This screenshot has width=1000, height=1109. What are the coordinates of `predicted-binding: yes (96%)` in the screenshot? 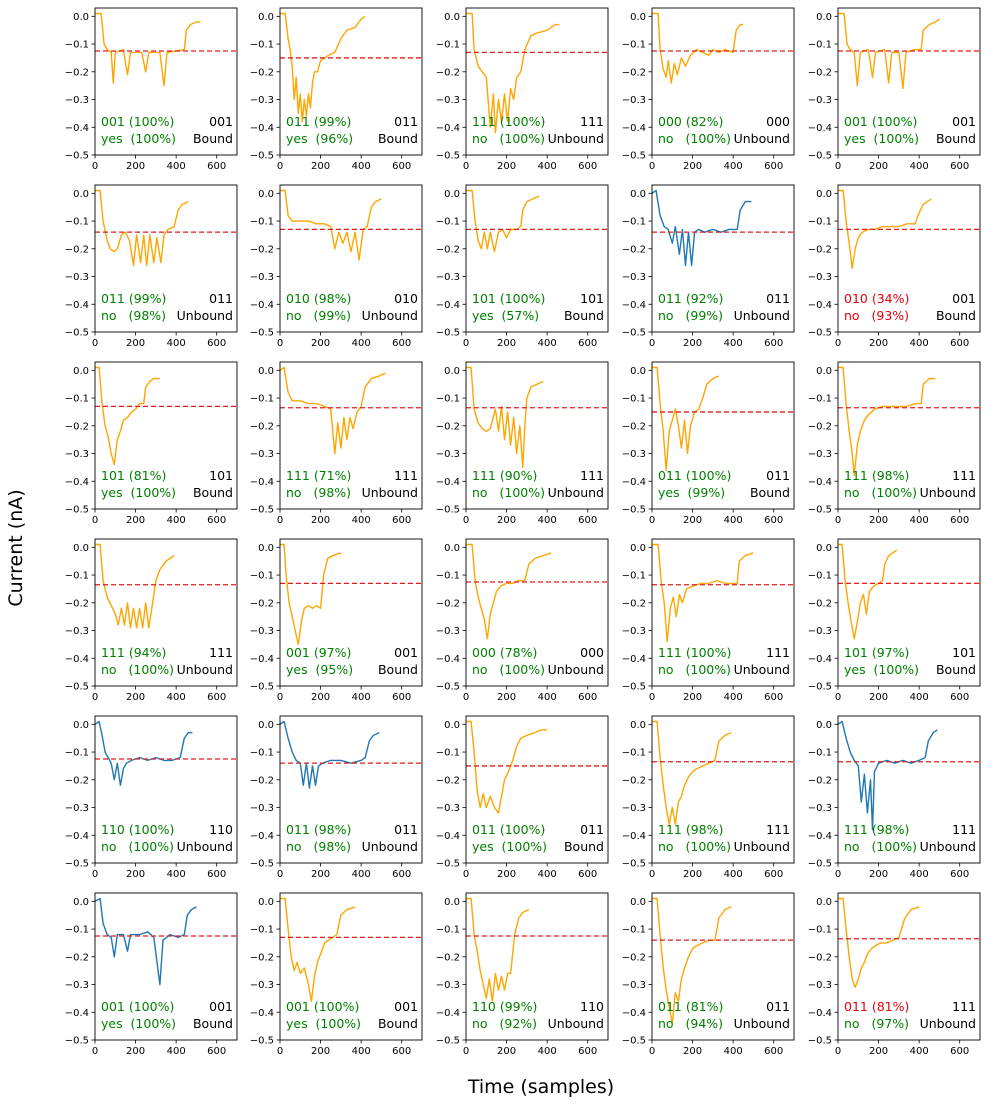 It's located at (319, 138).